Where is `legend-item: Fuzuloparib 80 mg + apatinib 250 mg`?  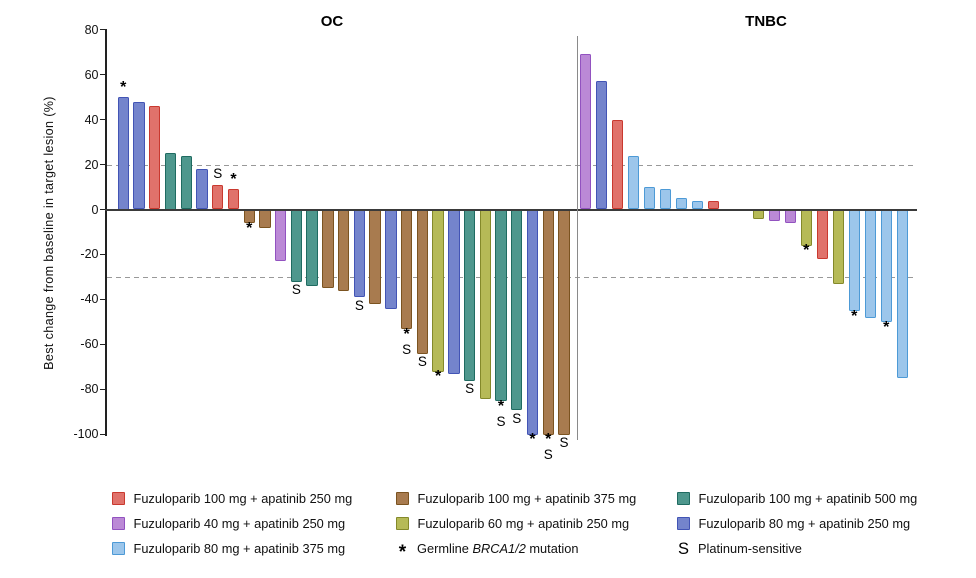
legend-item: Fuzuloparib 80 mg + apatinib 250 mg is located at coordinates (797, 523).